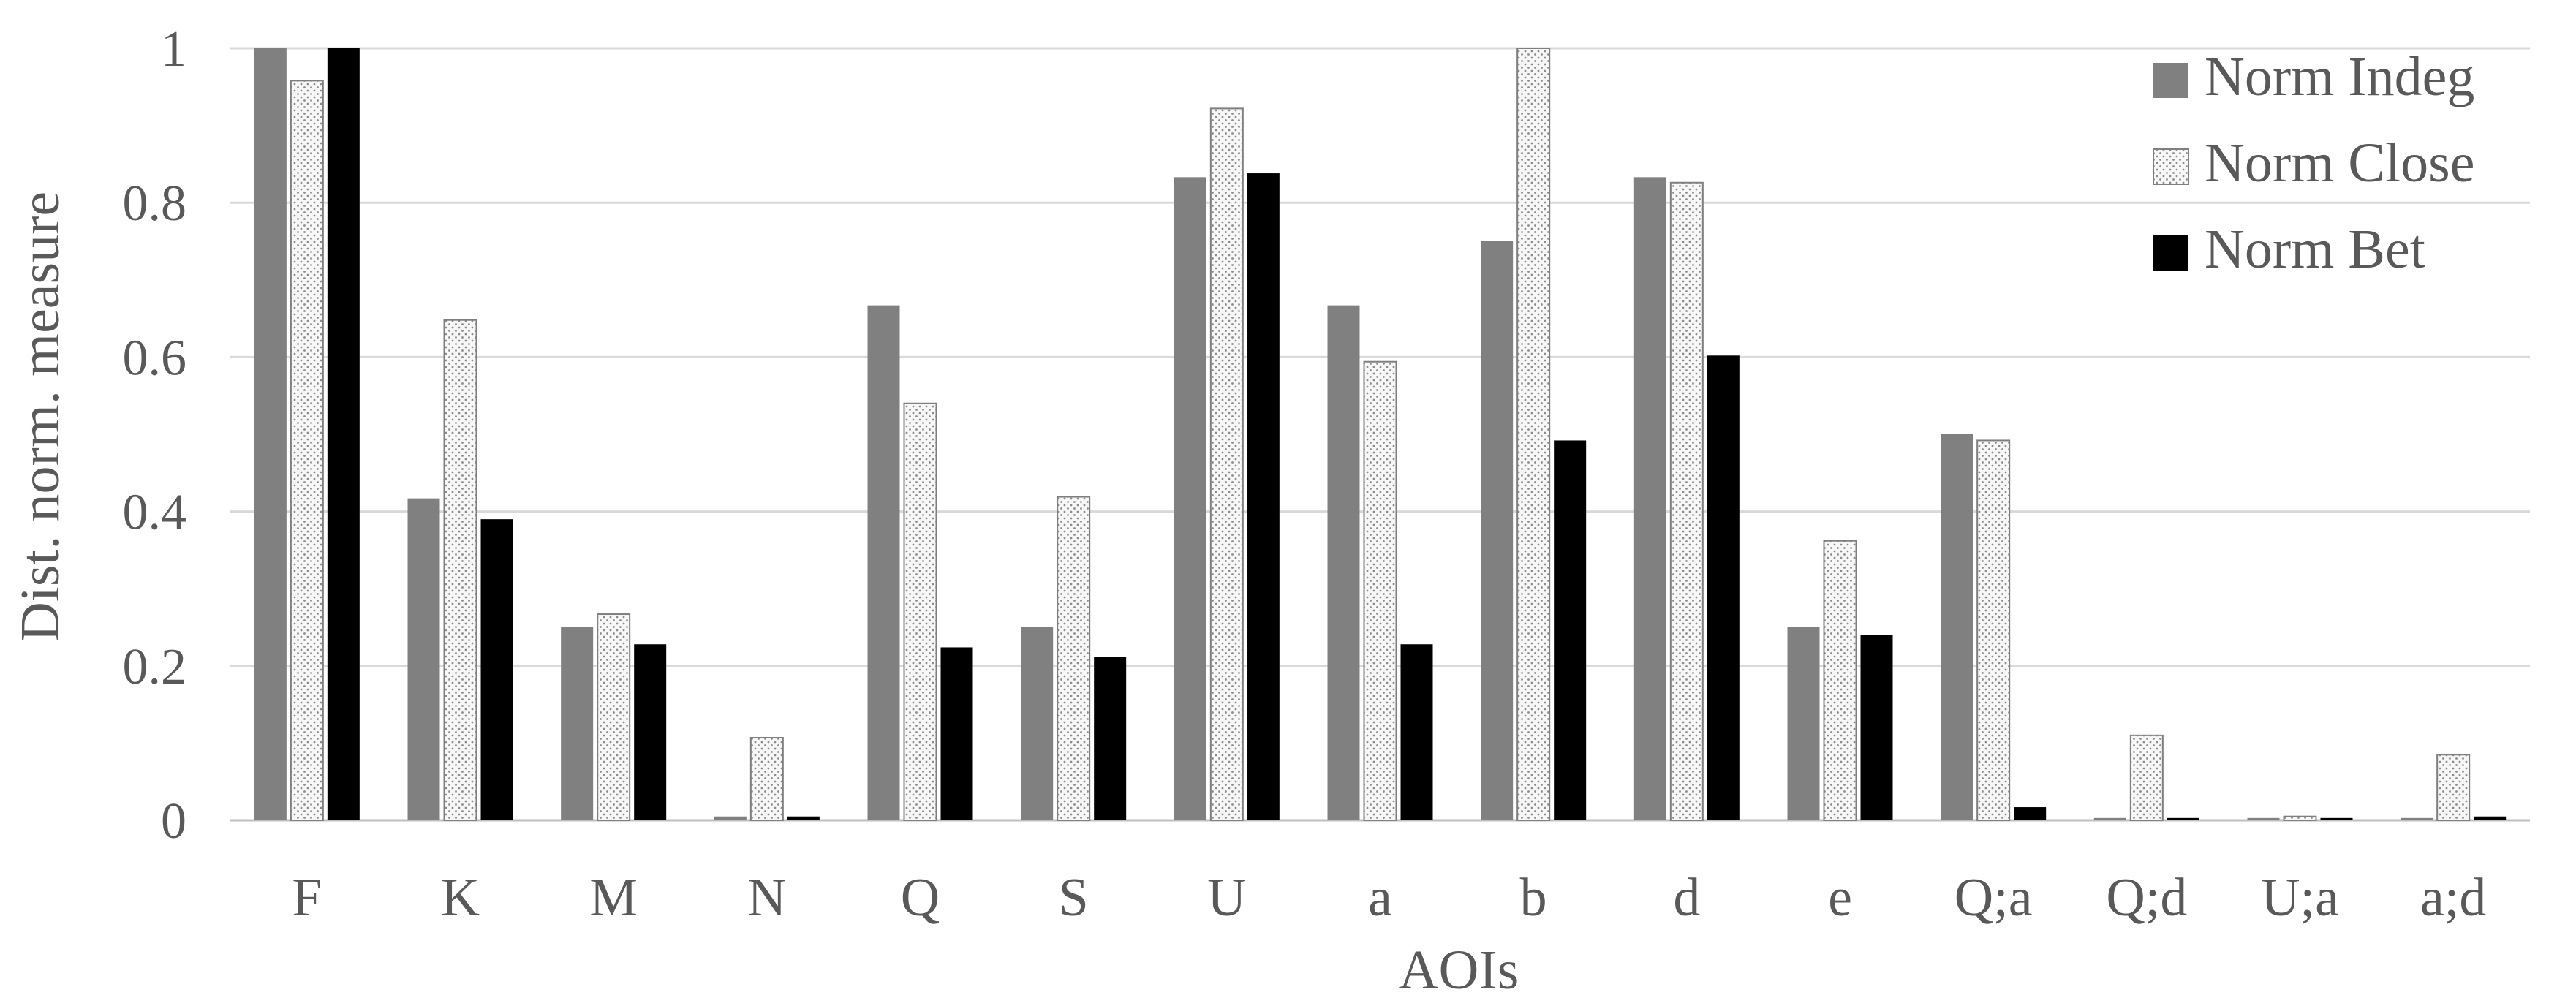 The height and width of the screenshot is (1006, 2576). Describe the element at coordinates (460, 898) in the screenshot. I see `x-tick-label: K` at that location.